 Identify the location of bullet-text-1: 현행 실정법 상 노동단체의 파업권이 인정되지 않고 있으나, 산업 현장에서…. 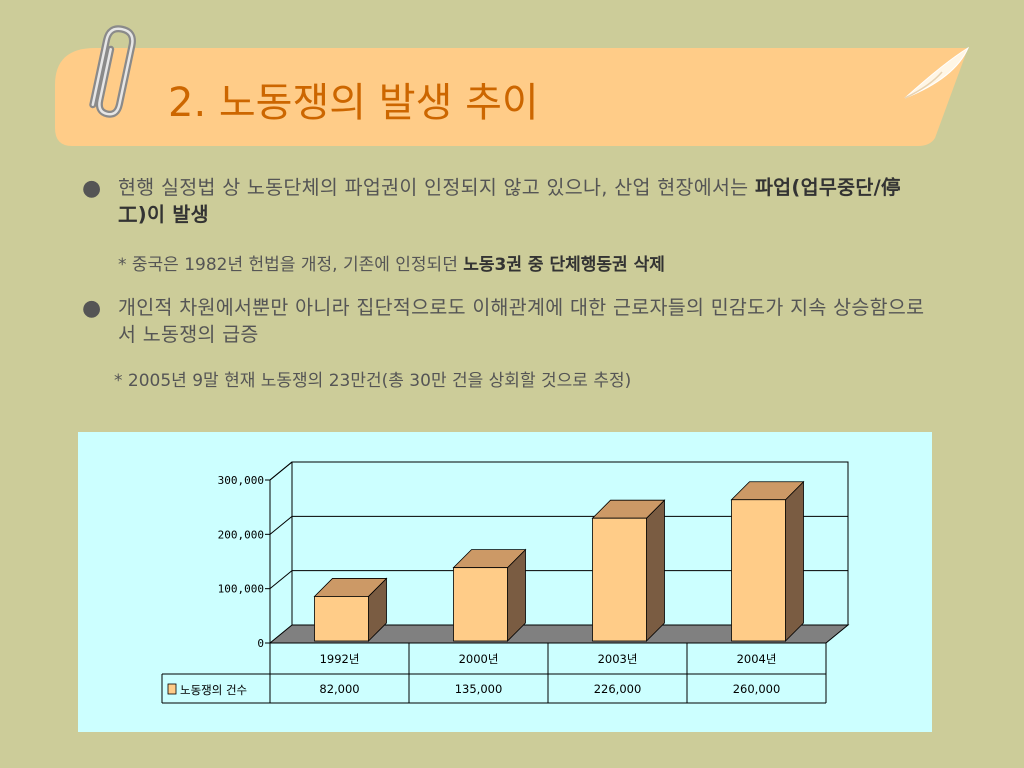
(523, 201).